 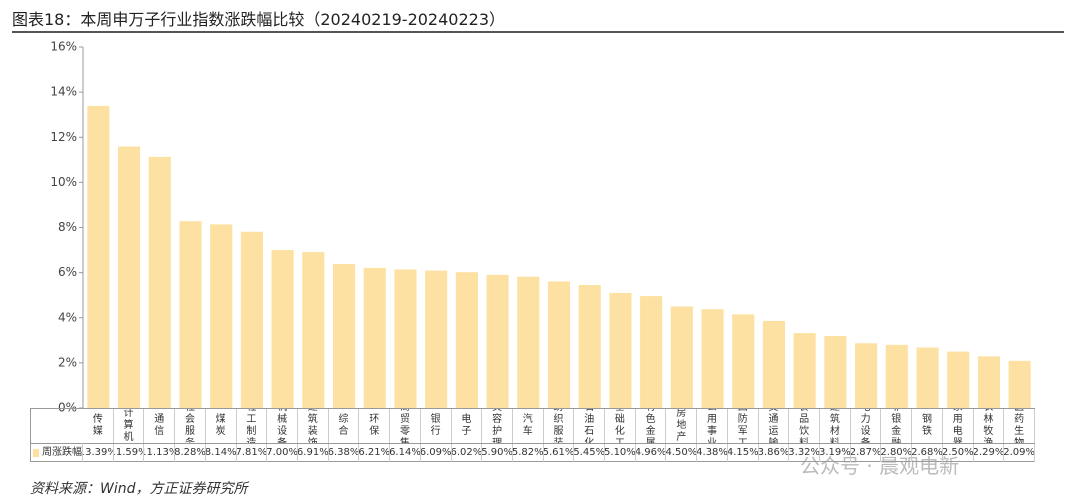 I want to click on value-label: 6.21%, so click(x=375, y=453).